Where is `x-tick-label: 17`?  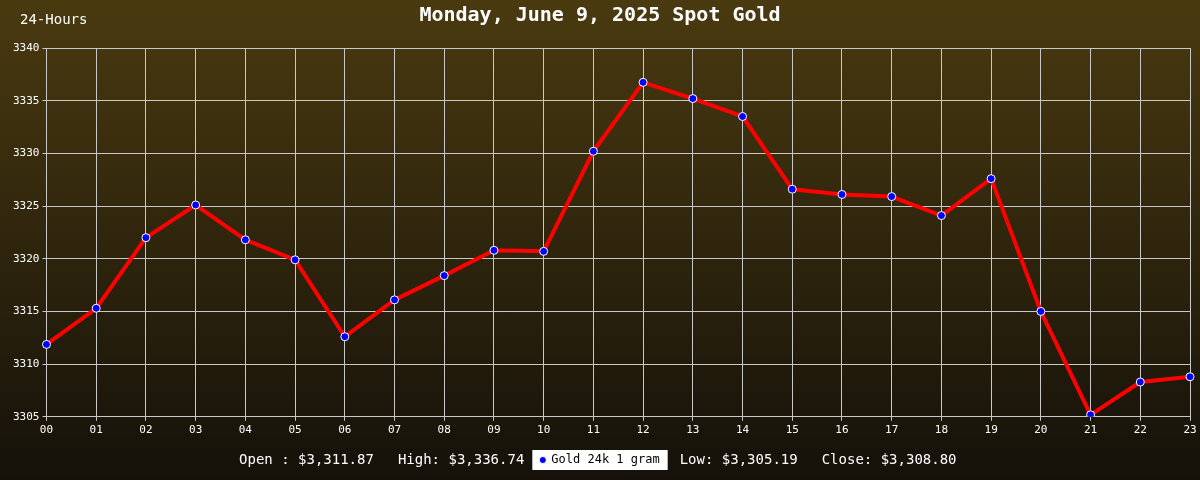
x-tick-label: 17 is located at coordinates (892, 430).